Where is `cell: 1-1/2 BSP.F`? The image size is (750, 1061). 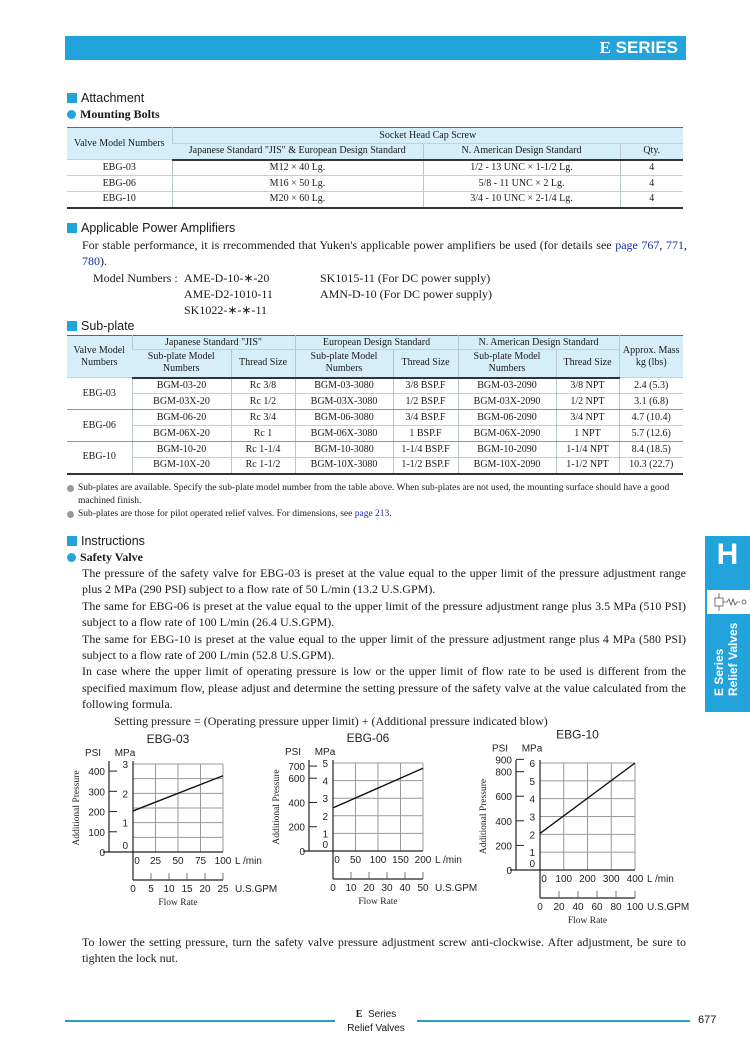 cell: 1-1/2 BSP.F is located at coordinates (425, 465).